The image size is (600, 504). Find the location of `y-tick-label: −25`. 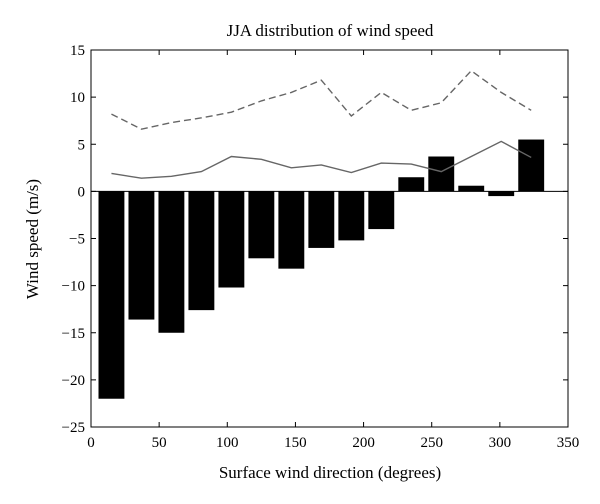

y-tick-label: −25 is located at coordinates (73, 428).